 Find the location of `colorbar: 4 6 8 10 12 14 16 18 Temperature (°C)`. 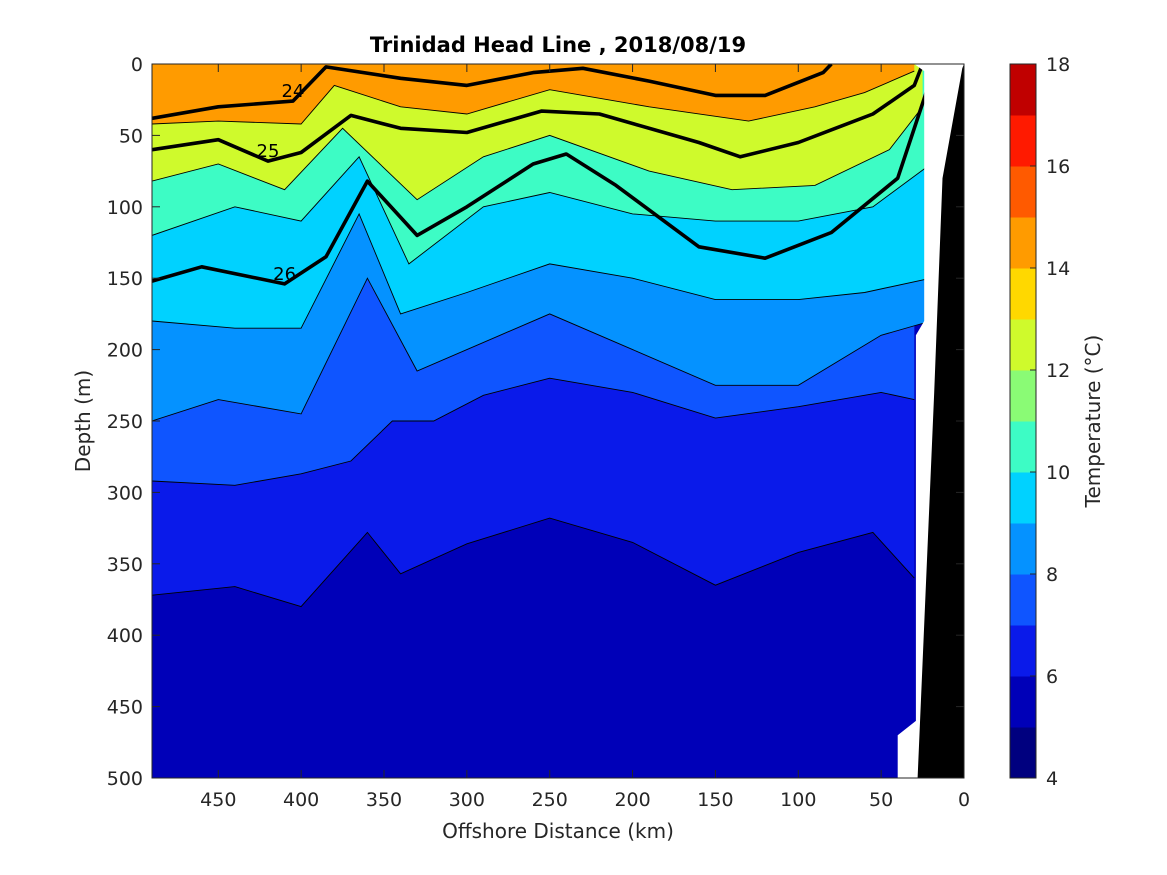

colorbar: 4 6 8 10 12 14 16 18 Temperature (°C) is located at coordinates (1057, 422).